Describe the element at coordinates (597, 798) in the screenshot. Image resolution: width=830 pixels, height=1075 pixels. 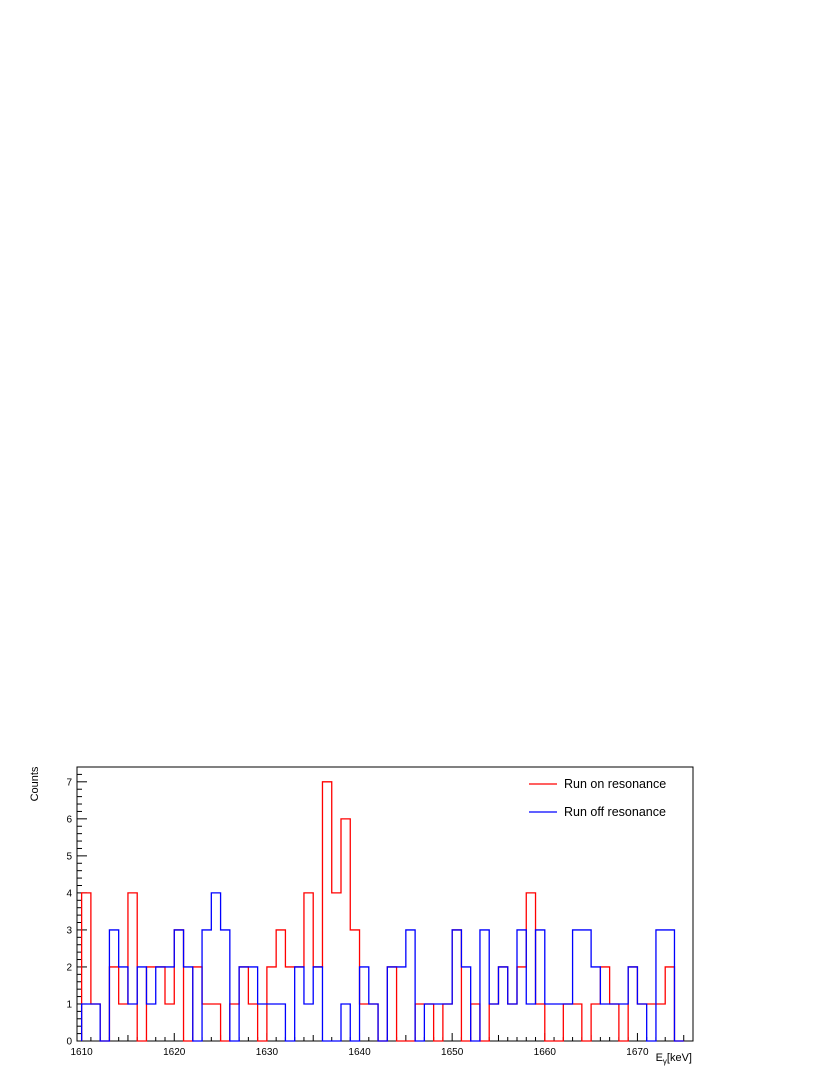
I see `legend: Run on resonance Run off resonance` at that location.